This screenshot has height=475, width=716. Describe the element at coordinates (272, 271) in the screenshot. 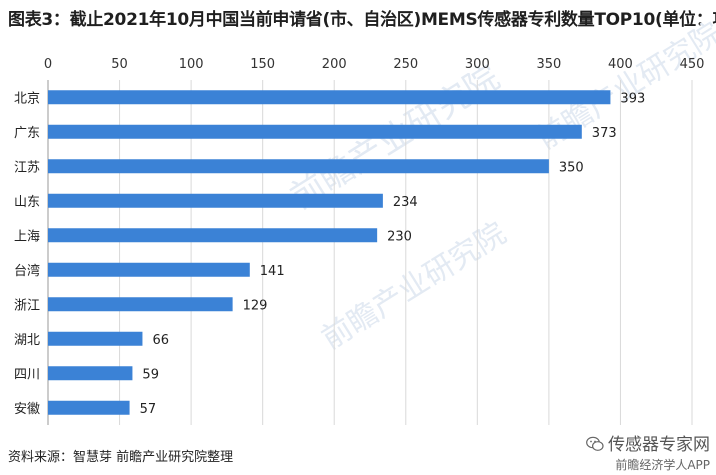

I see `data-label: 141` at that location.